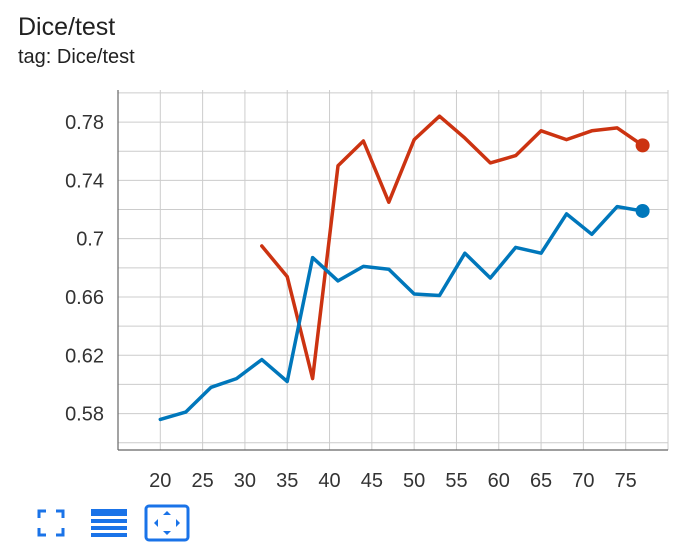  Describe the element at coordinates (84, 181) in the screenshot. I see `y-tick-label: 0.74` at that location.